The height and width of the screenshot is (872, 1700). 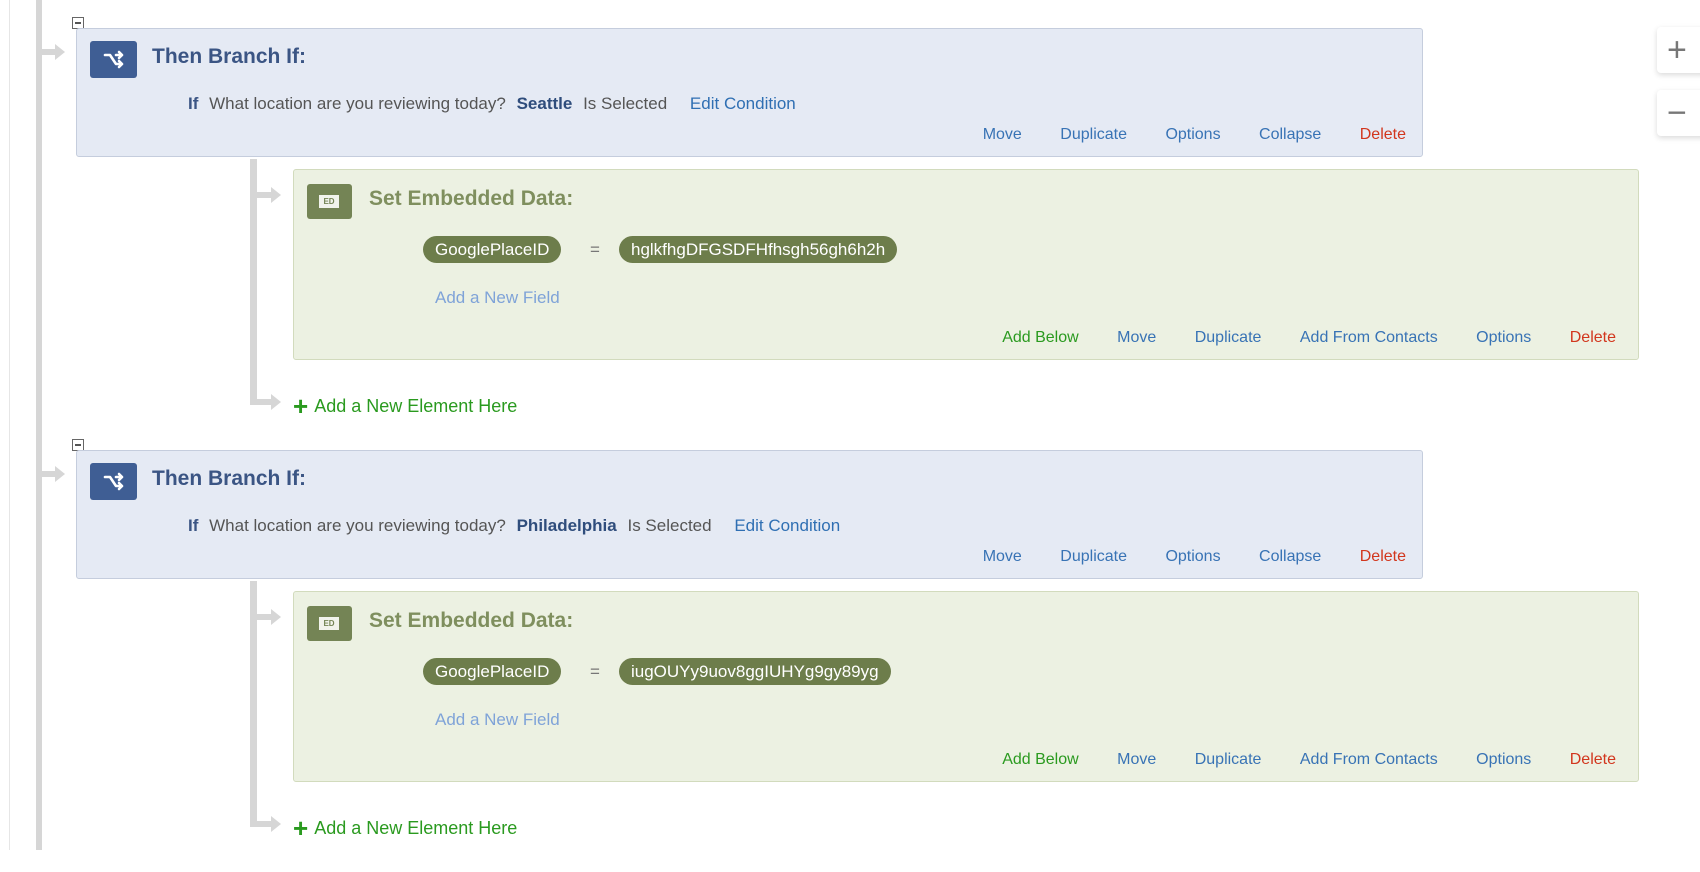 What do you see at coordinates (9, 425) in the screenshot?
I see `canvas-edge` at bounding box center [9, 425].